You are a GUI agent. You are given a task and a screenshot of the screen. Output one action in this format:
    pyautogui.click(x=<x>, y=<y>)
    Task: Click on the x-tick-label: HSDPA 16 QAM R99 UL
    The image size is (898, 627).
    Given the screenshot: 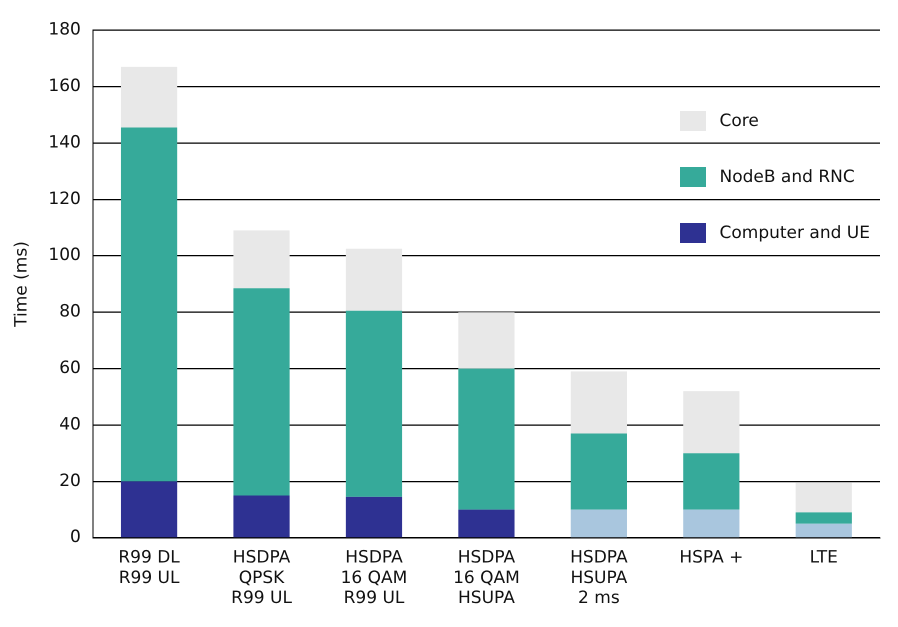 What is the action you would take?
    pyautogui.click(x=374, y=577)
    